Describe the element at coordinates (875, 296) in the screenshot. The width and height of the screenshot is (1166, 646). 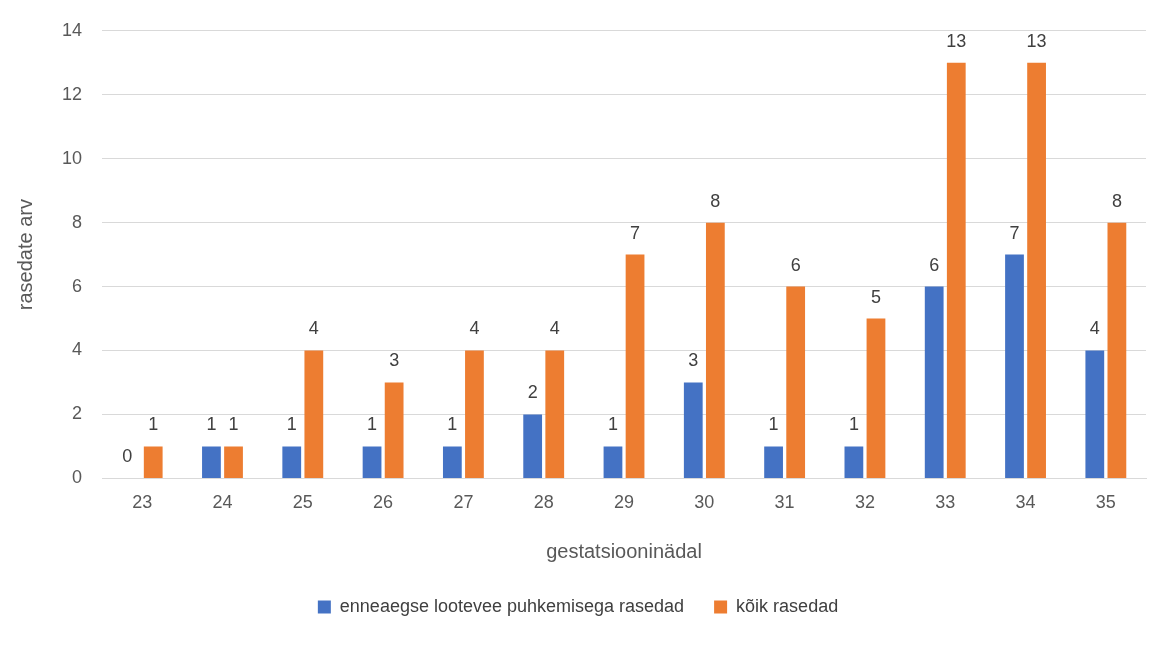
I see `data-label: 5` at that location.